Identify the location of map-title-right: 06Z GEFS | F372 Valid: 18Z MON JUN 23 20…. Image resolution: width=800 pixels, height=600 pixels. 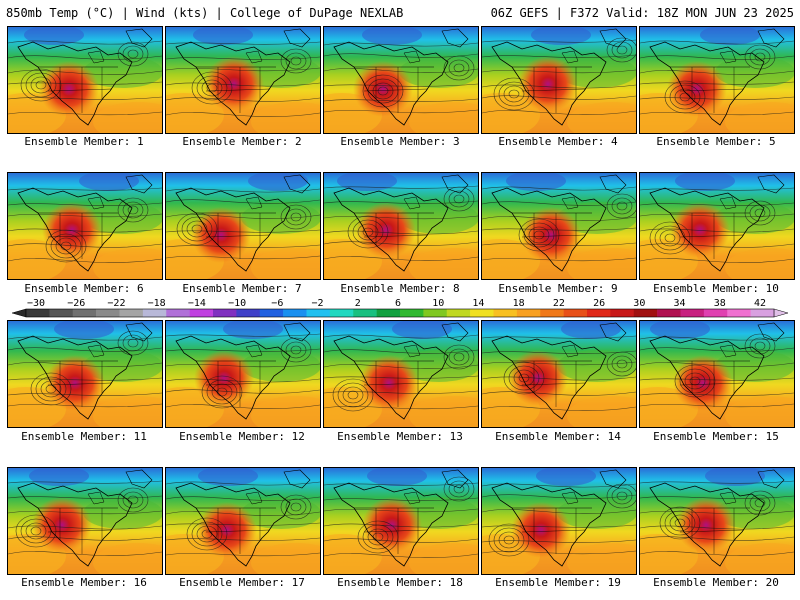
(642, 13).